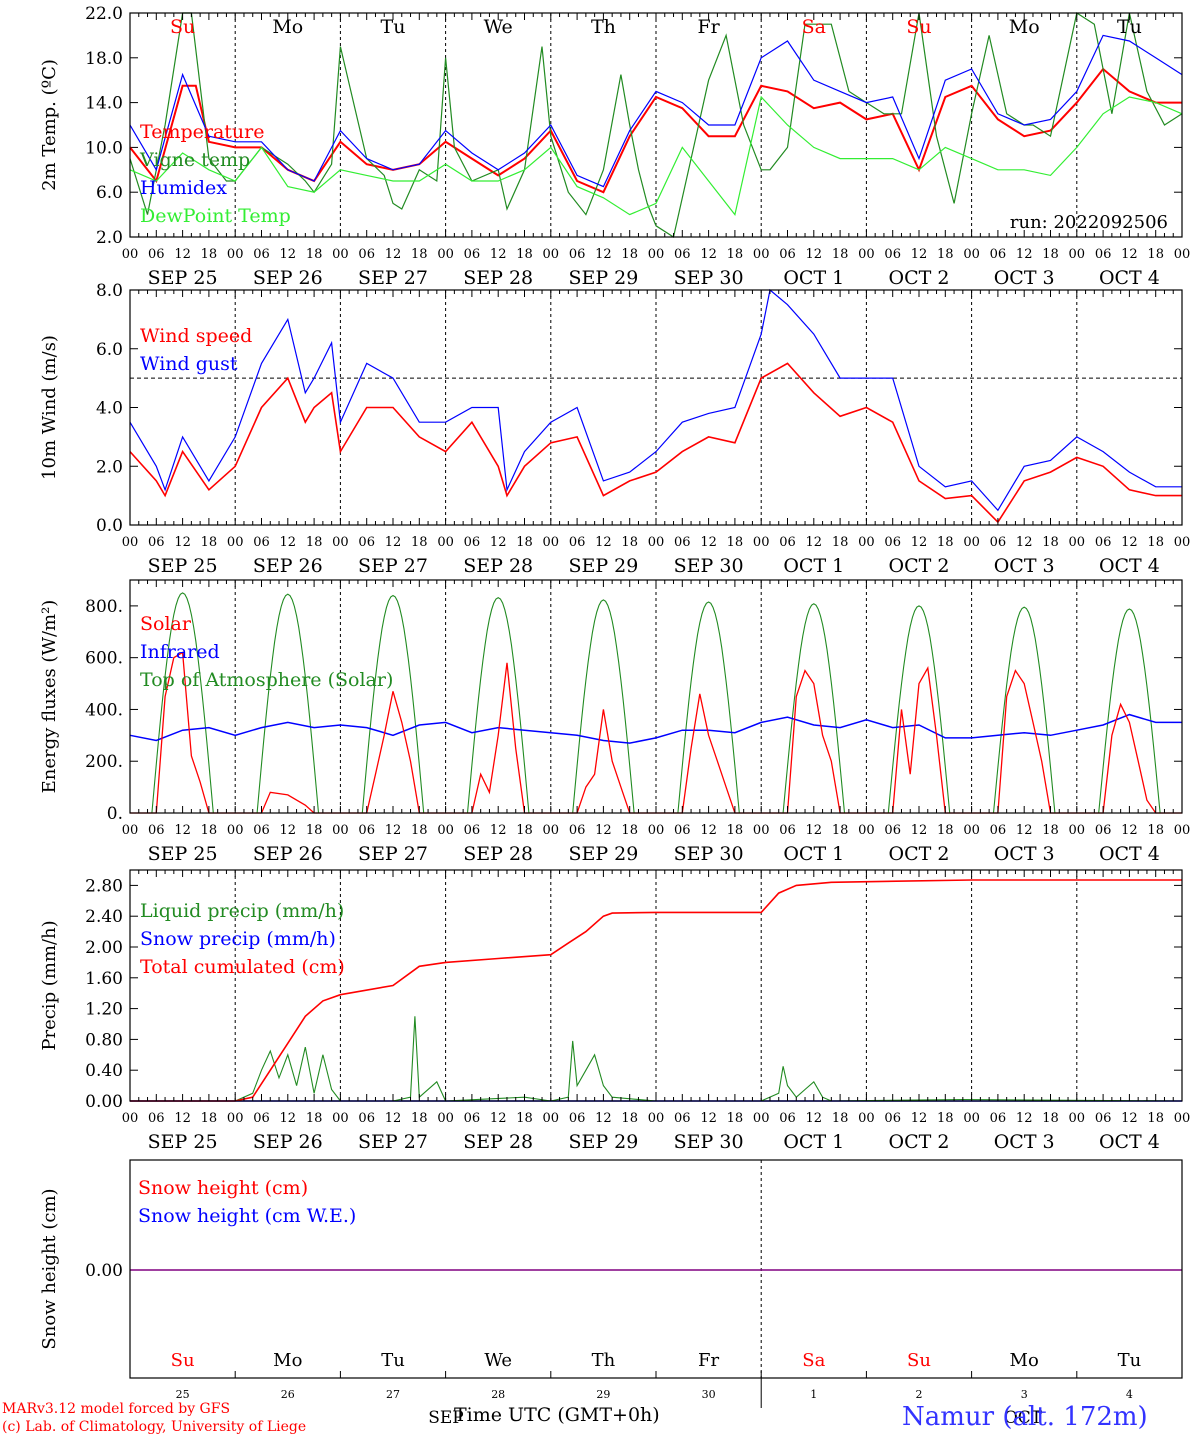  Describe the element at coordinates (287, 27) in the screenshot. I see `weekday-label: Mo` at that location.